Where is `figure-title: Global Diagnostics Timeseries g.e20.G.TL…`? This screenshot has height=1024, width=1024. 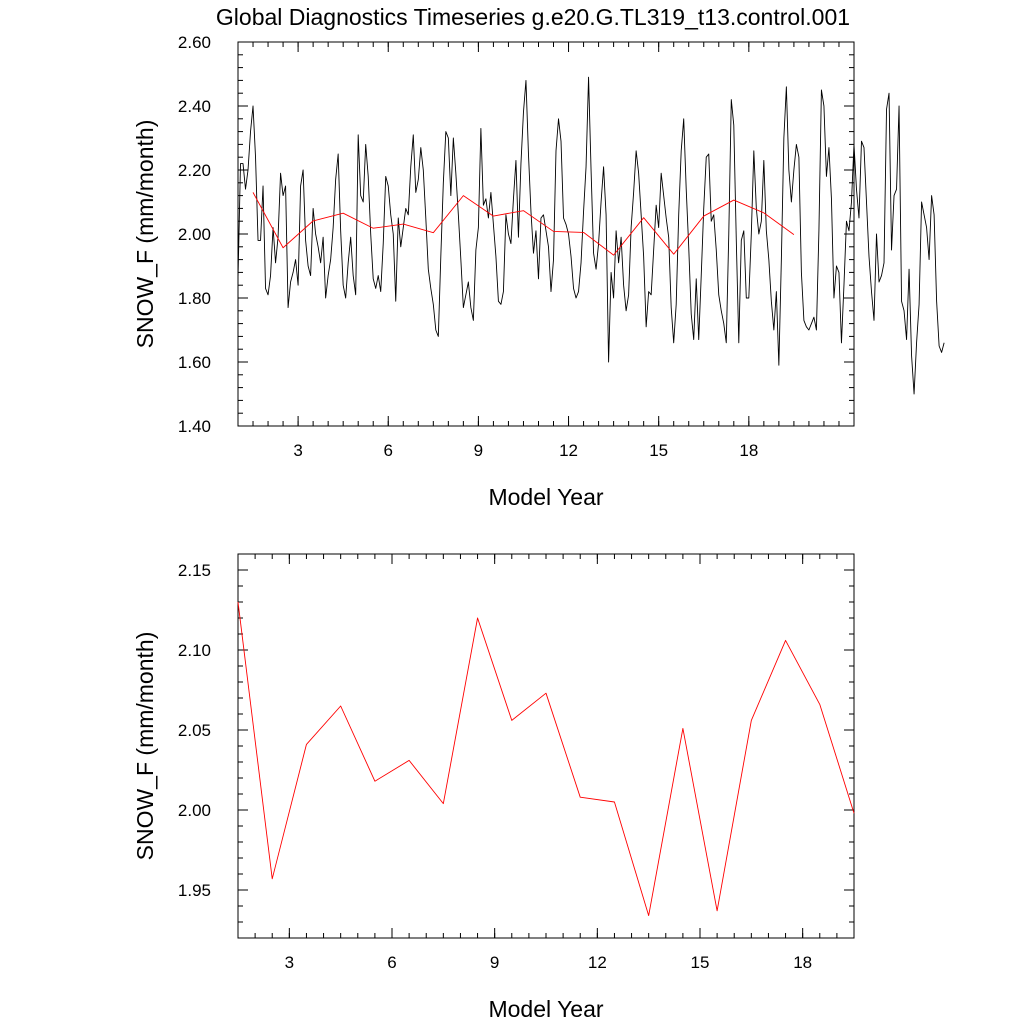 figure-title: Global Diagnostics Timeseries g.e20.G.TL… is located at coordinates (533, 17).